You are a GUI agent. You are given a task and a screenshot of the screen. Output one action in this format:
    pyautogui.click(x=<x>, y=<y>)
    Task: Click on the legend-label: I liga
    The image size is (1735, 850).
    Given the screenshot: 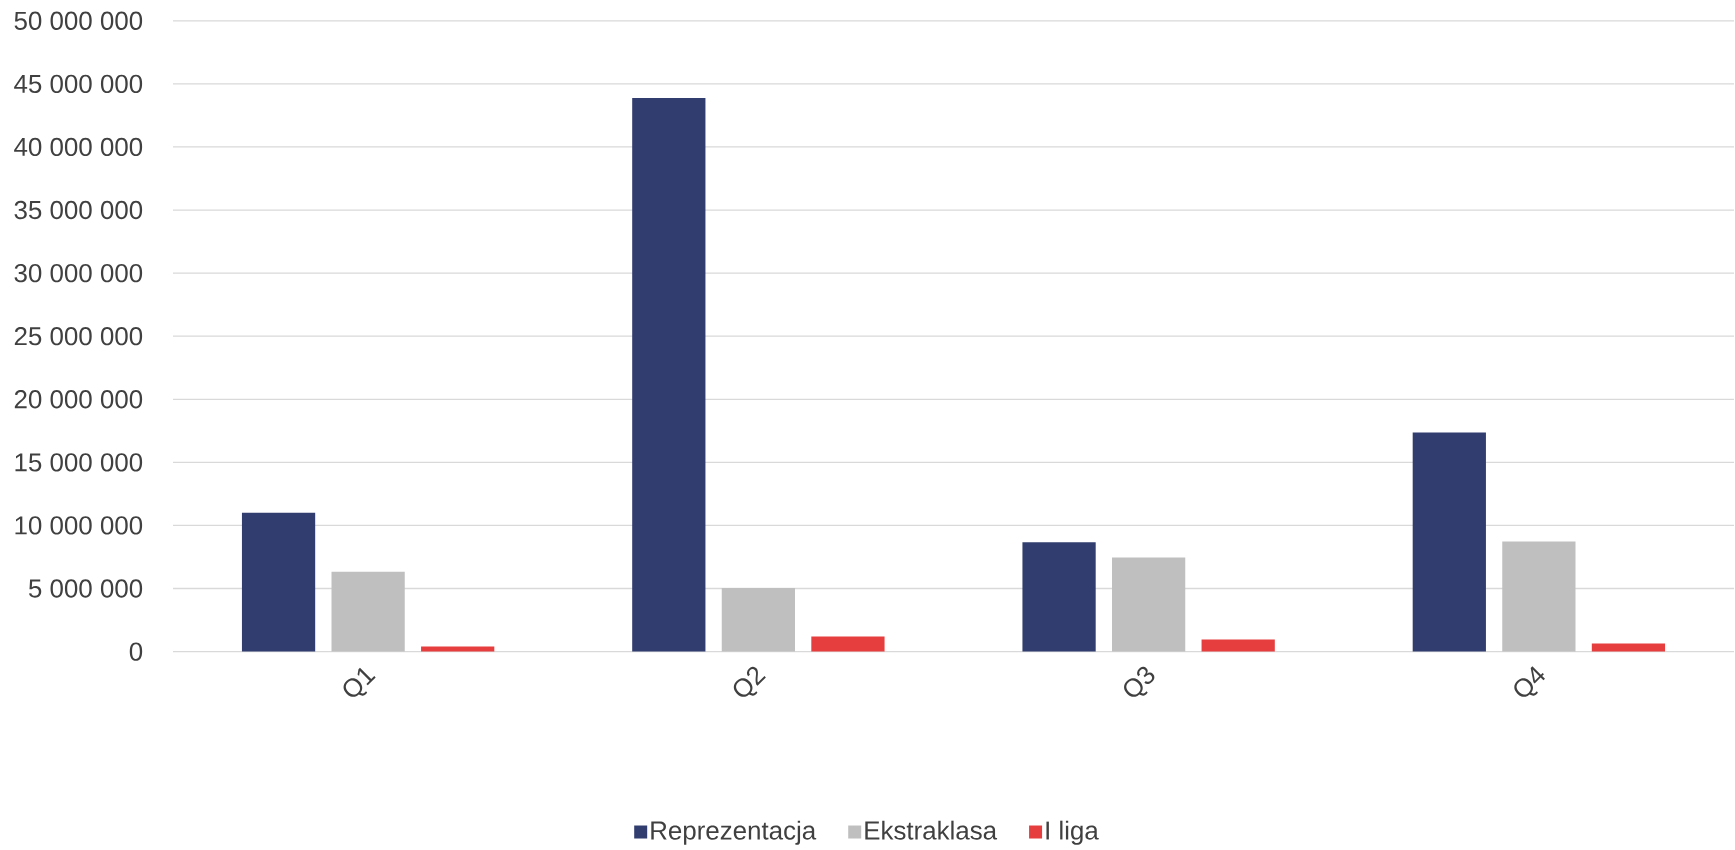 What is the action you would take?
    pyautogui.click(x=1072, y=832)
    